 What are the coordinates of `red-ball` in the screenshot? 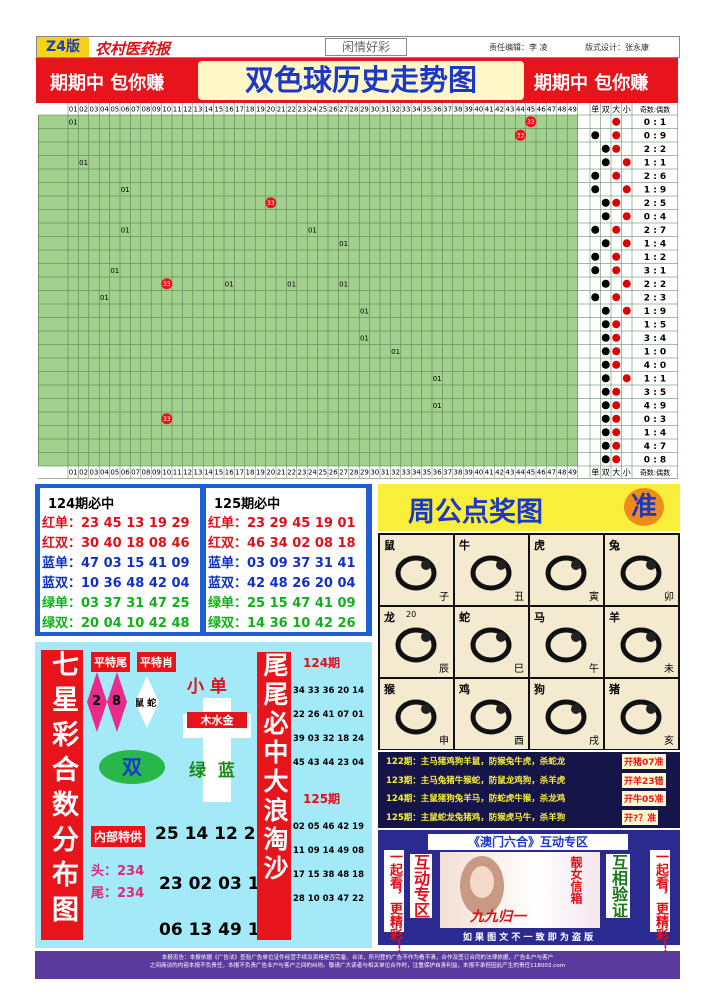 It's located at (520, 135).